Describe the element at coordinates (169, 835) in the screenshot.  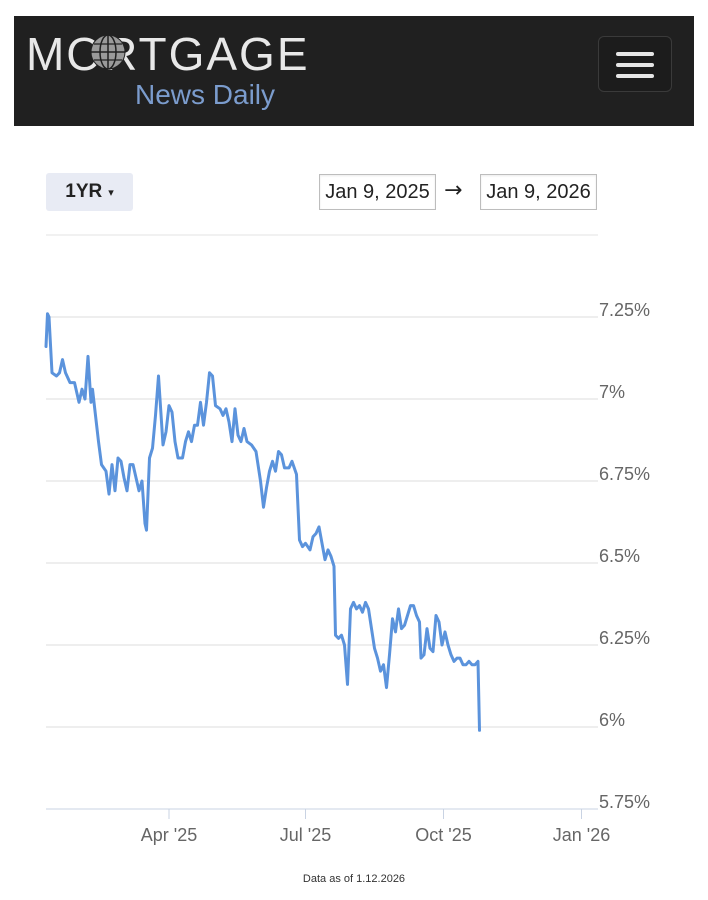
I see `x-tick-label: Apr '25` at that location.